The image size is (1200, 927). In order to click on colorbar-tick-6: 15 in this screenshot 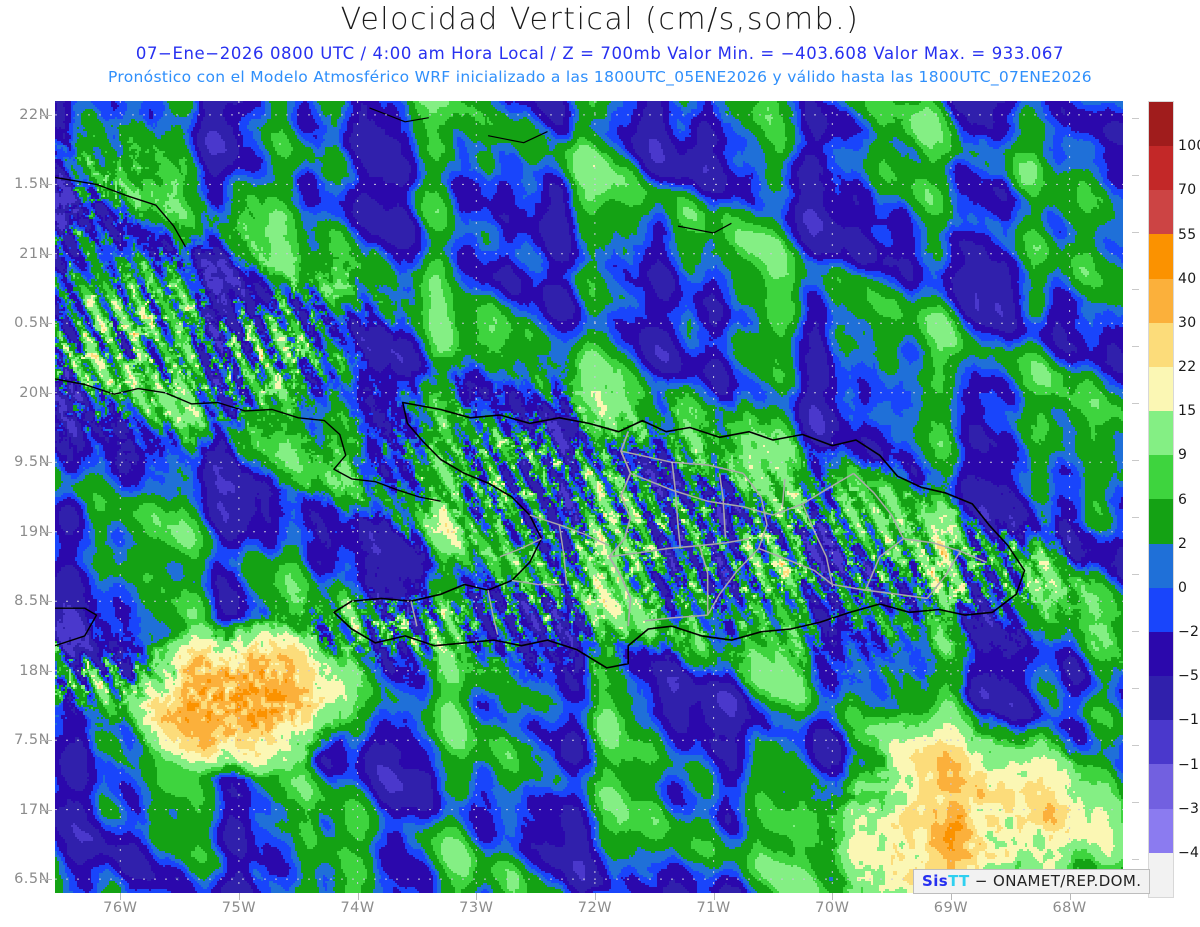, I will do `click(1187, 411)`.